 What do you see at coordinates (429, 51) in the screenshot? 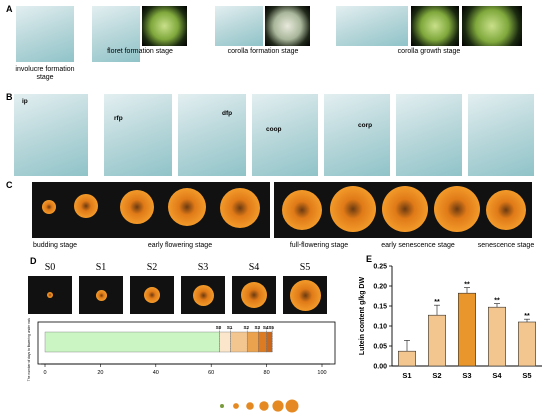
I see `caption: corolla growth stage` at bounding box center [429, 51].